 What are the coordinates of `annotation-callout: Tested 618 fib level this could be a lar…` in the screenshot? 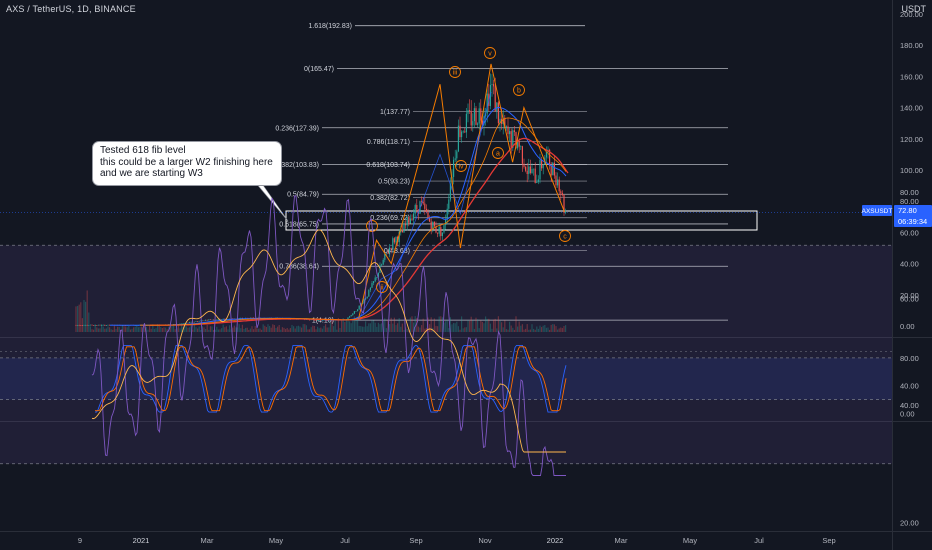 It's located at (187, 163).